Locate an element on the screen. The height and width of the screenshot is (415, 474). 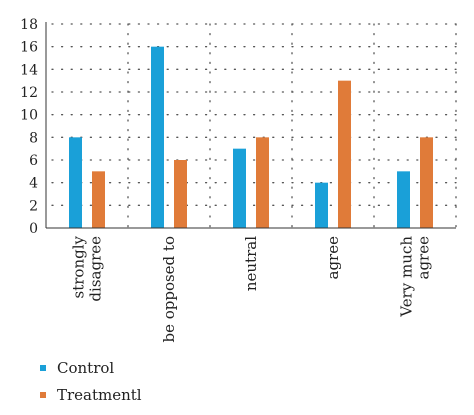
x-category-label: be opposed to is located at coordinates (169, 289).